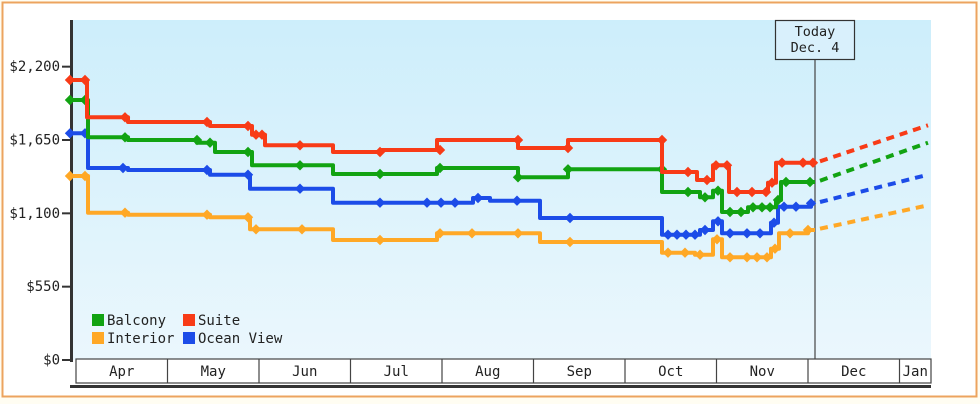  Describe the element at coordinates (34, 67) in the screenshot. I see `y-tick-label: $2,200` at that location.